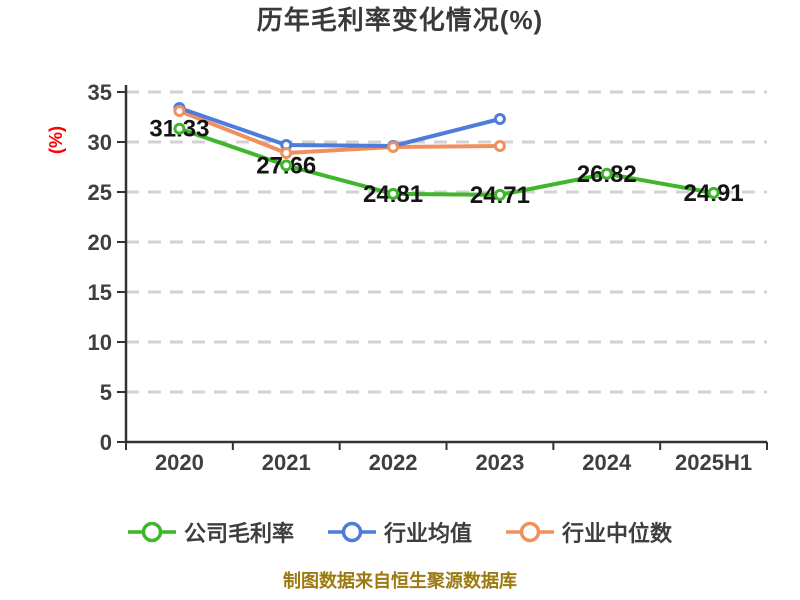 Image resolution: width=800 pixels, height=600 pixels. Describe the element at coordinates (100, 267) in the screenshot. I see `y-tick-labels: 0 5 10 15 20 25 30 35` at that location.